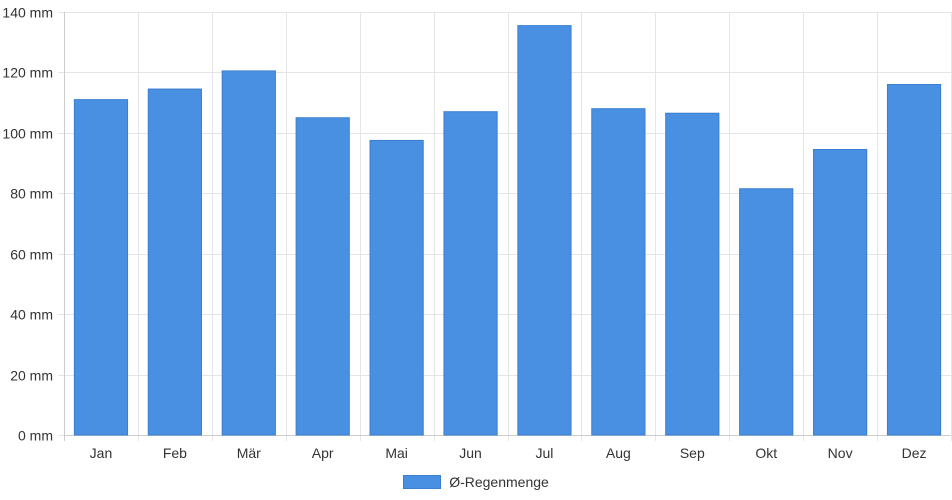  I want to click on y-tick-label: 120 mm, so click(27, 73).